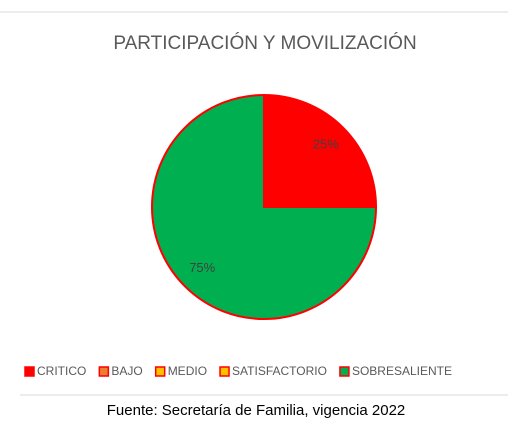  I want to click on legend-label: SOBRESALIENTE, so click(402, 371).